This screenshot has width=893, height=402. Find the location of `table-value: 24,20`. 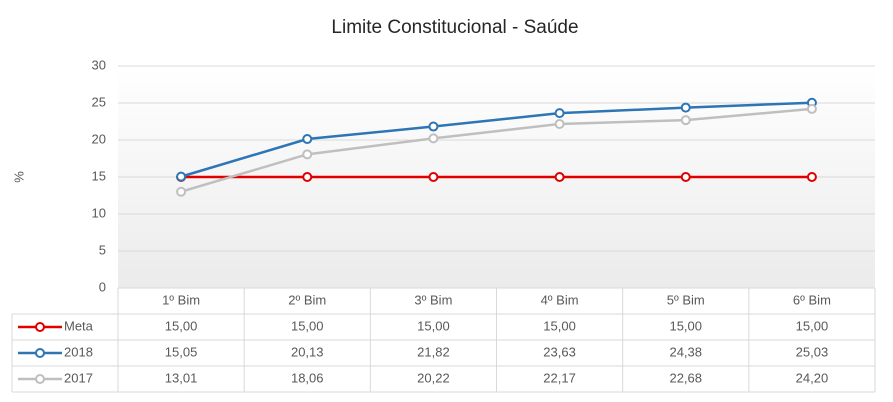

table-value: 24,20 is located at coordinates (812, 377).